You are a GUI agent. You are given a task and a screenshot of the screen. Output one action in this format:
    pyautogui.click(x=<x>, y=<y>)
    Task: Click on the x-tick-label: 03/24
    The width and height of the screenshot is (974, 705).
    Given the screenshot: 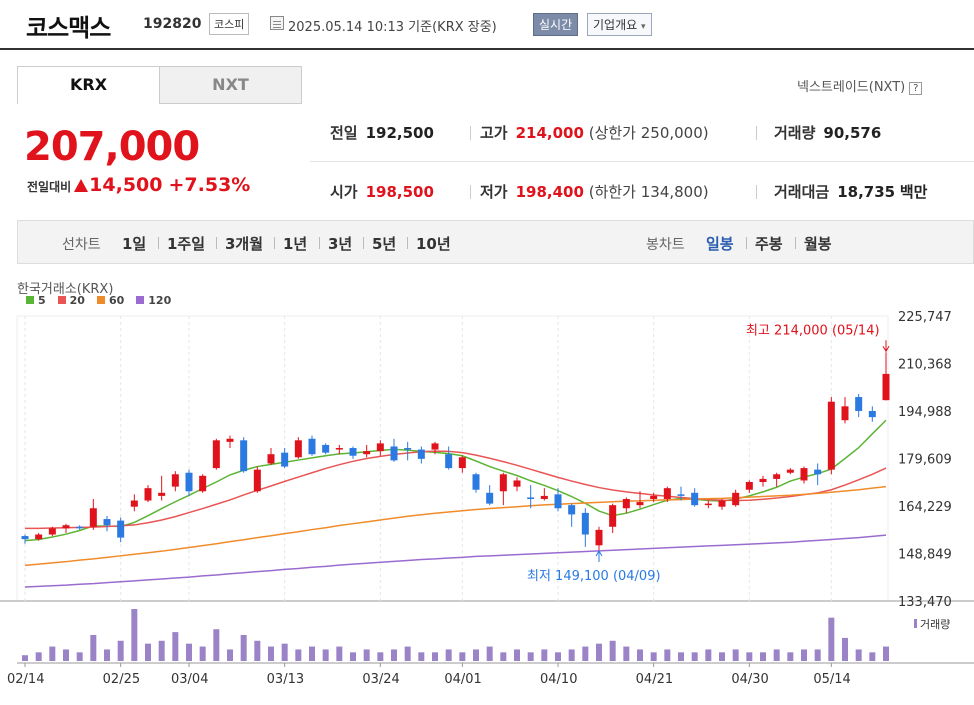 What is the action you would take?
    pyautogui.click(x=380, y=679)
    